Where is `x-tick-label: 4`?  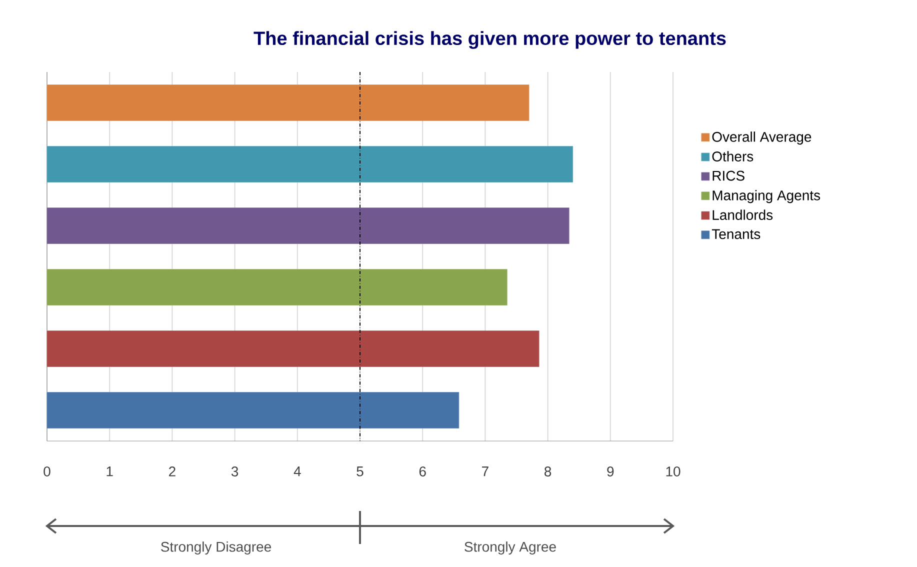
x-tick-label: 4 is located at coordinates (297, 471).